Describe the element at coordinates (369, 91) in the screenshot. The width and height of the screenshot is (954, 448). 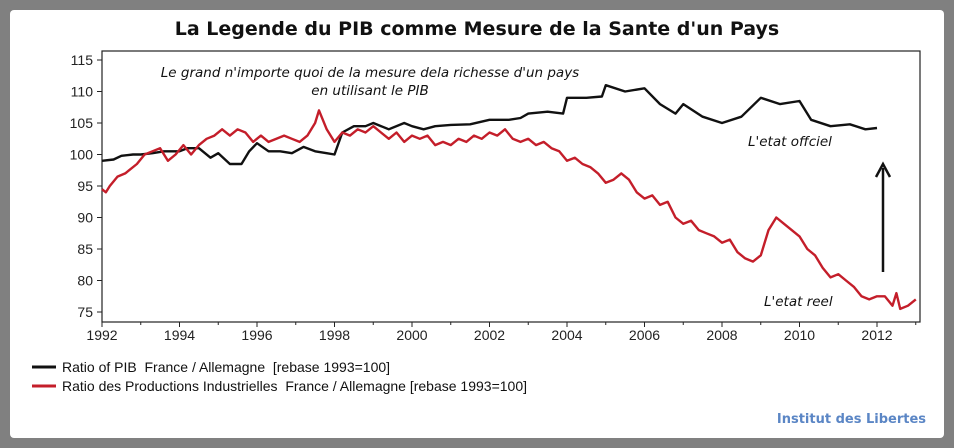
I see `annotation-top-line2: en utilisant le PIB` at that location.